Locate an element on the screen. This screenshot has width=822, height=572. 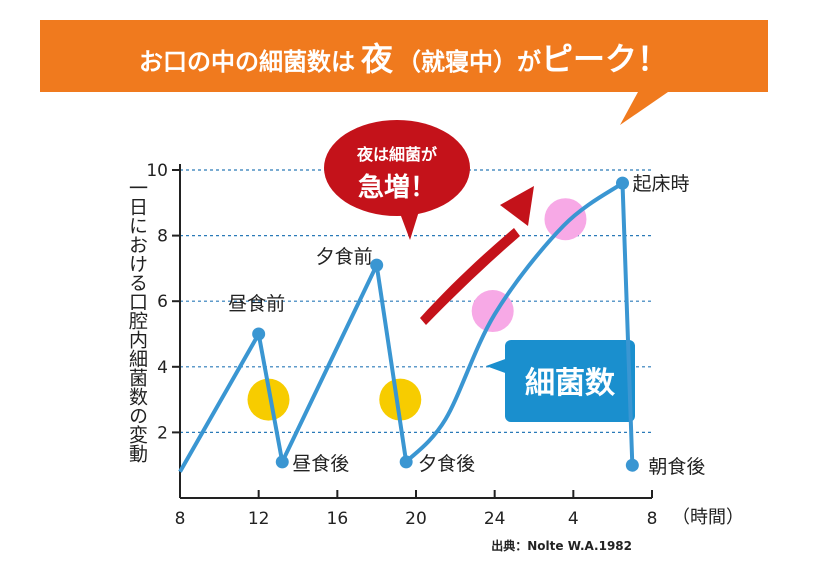
annotation-label-1: 昼食後 is located at coordinates (320, 464).